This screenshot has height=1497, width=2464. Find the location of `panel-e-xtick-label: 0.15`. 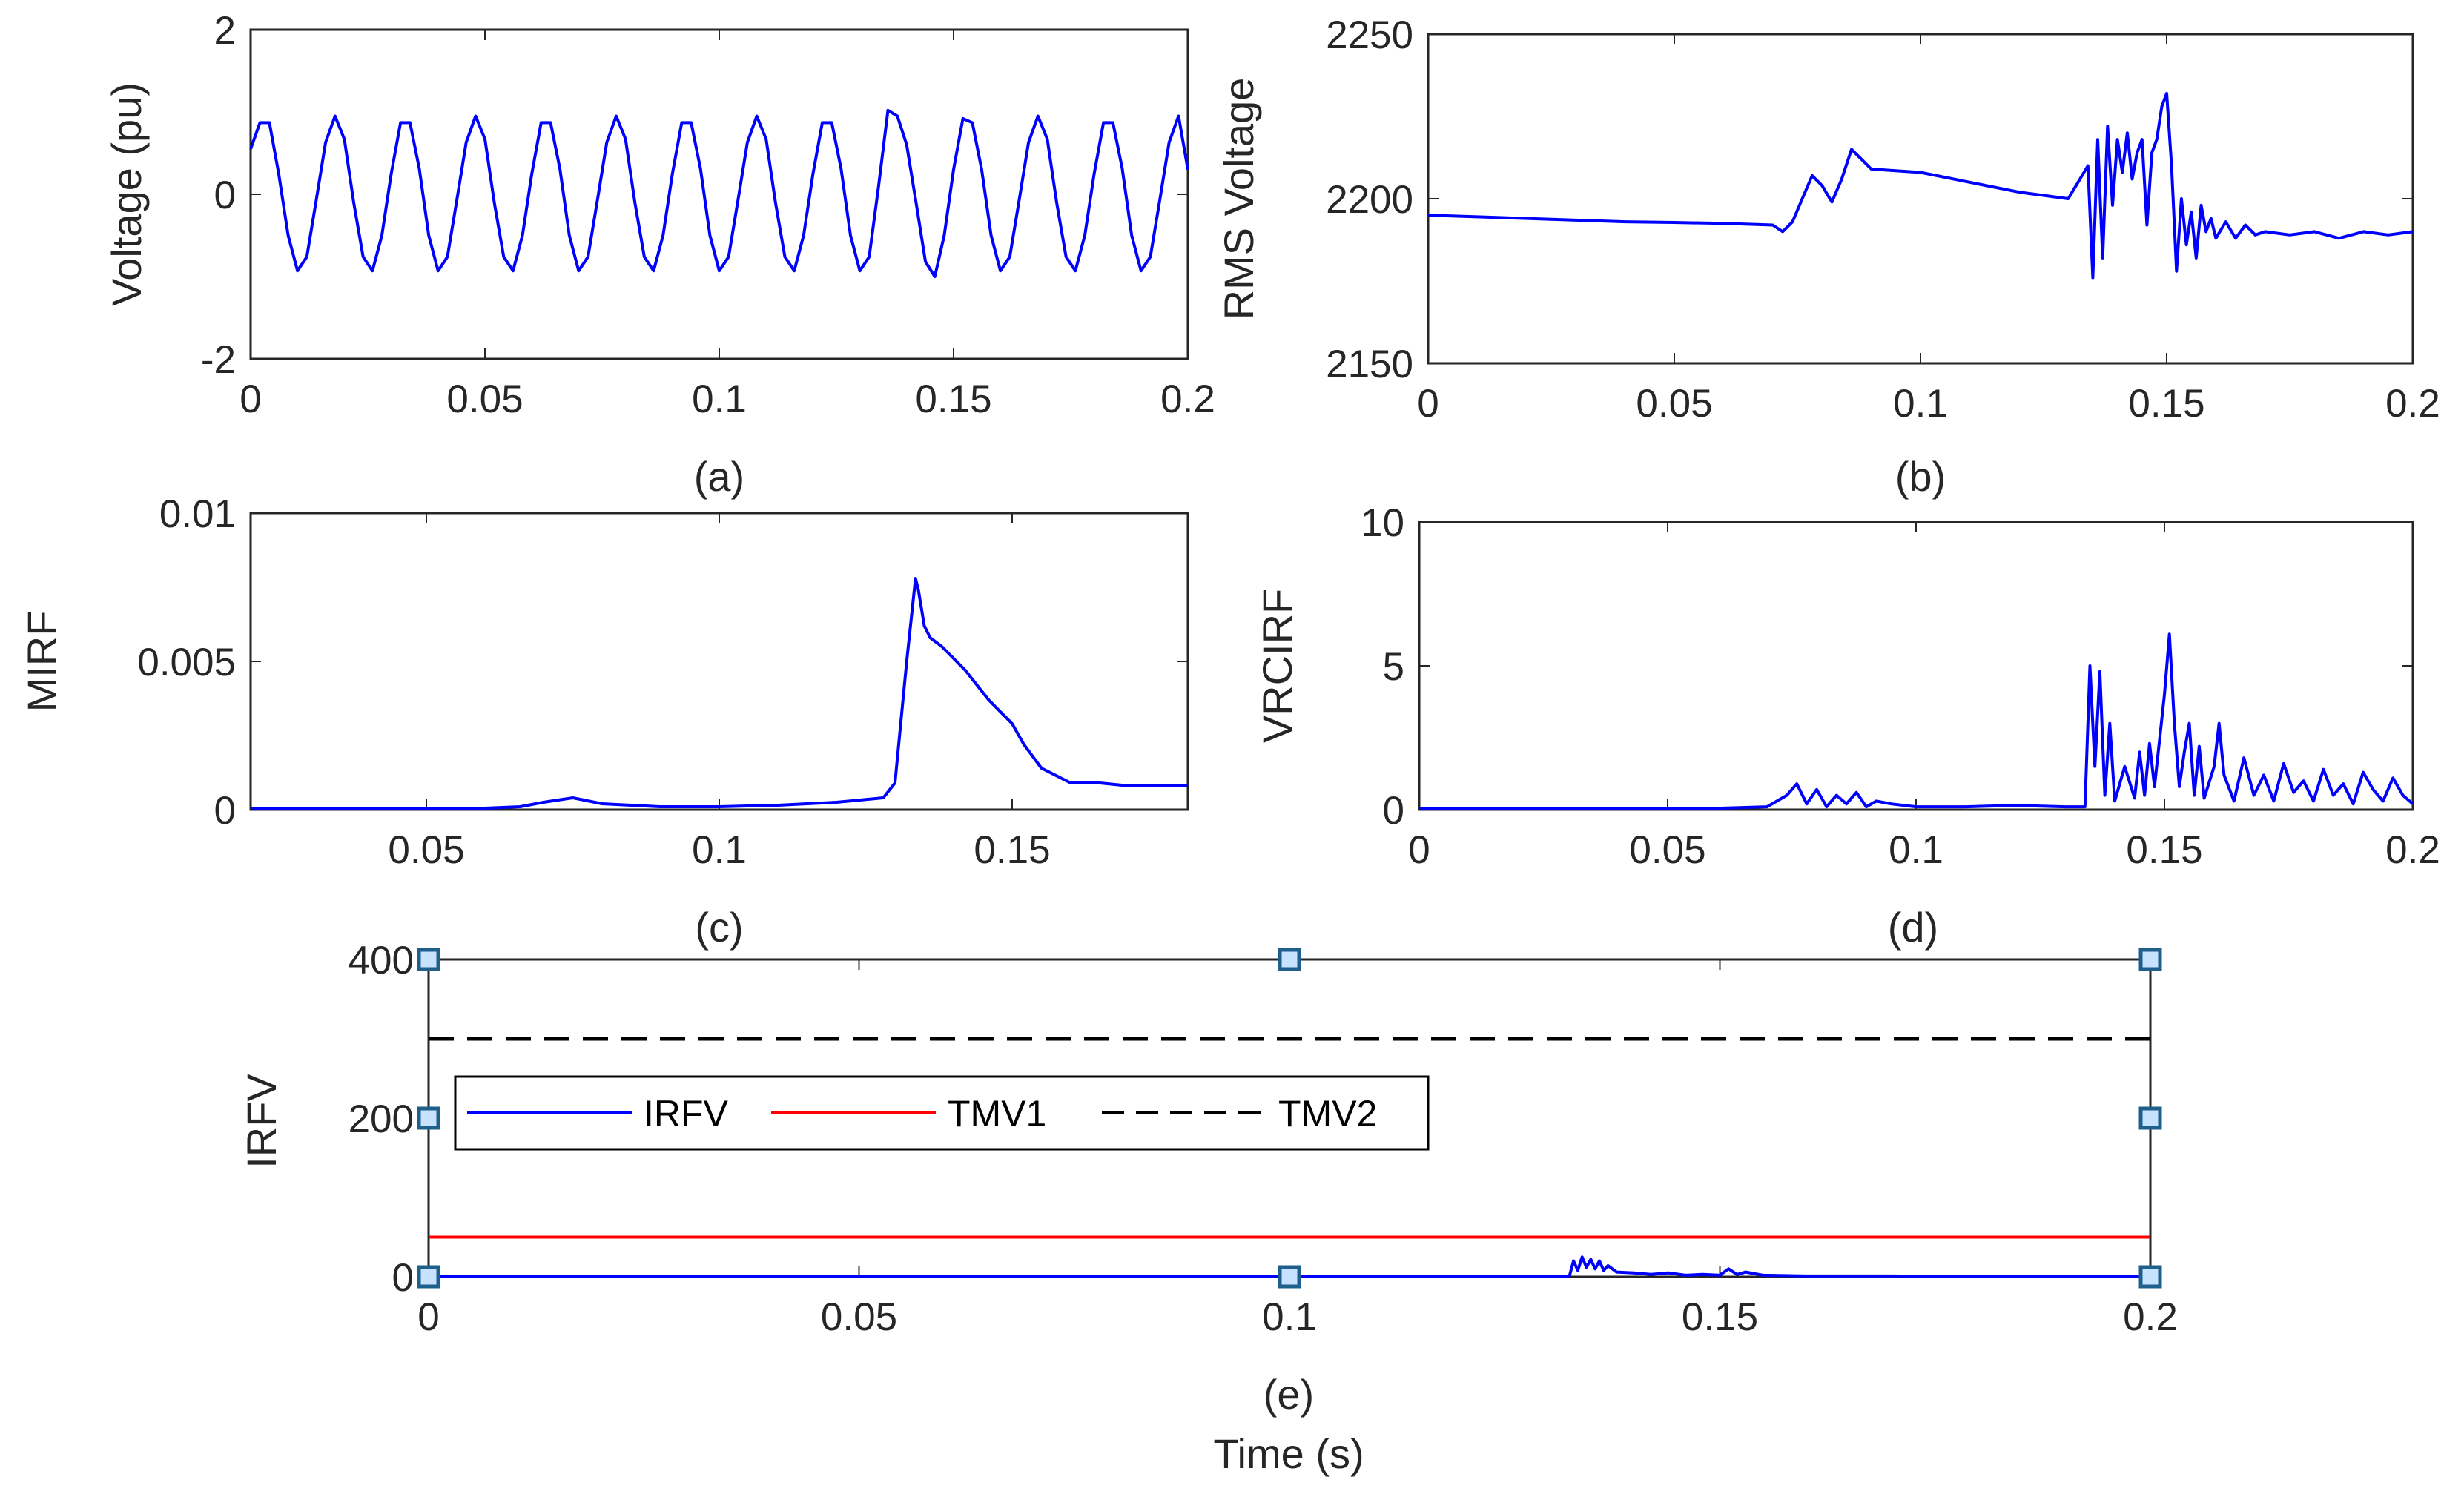

panel-e-xtick-label: 0.15 is located at coordinates (1720, 1317).